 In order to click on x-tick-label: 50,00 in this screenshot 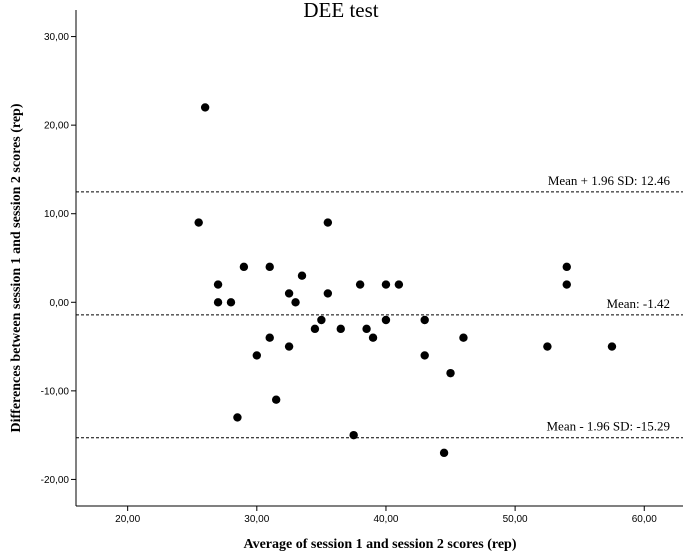, I will do `click(515, 519)`.